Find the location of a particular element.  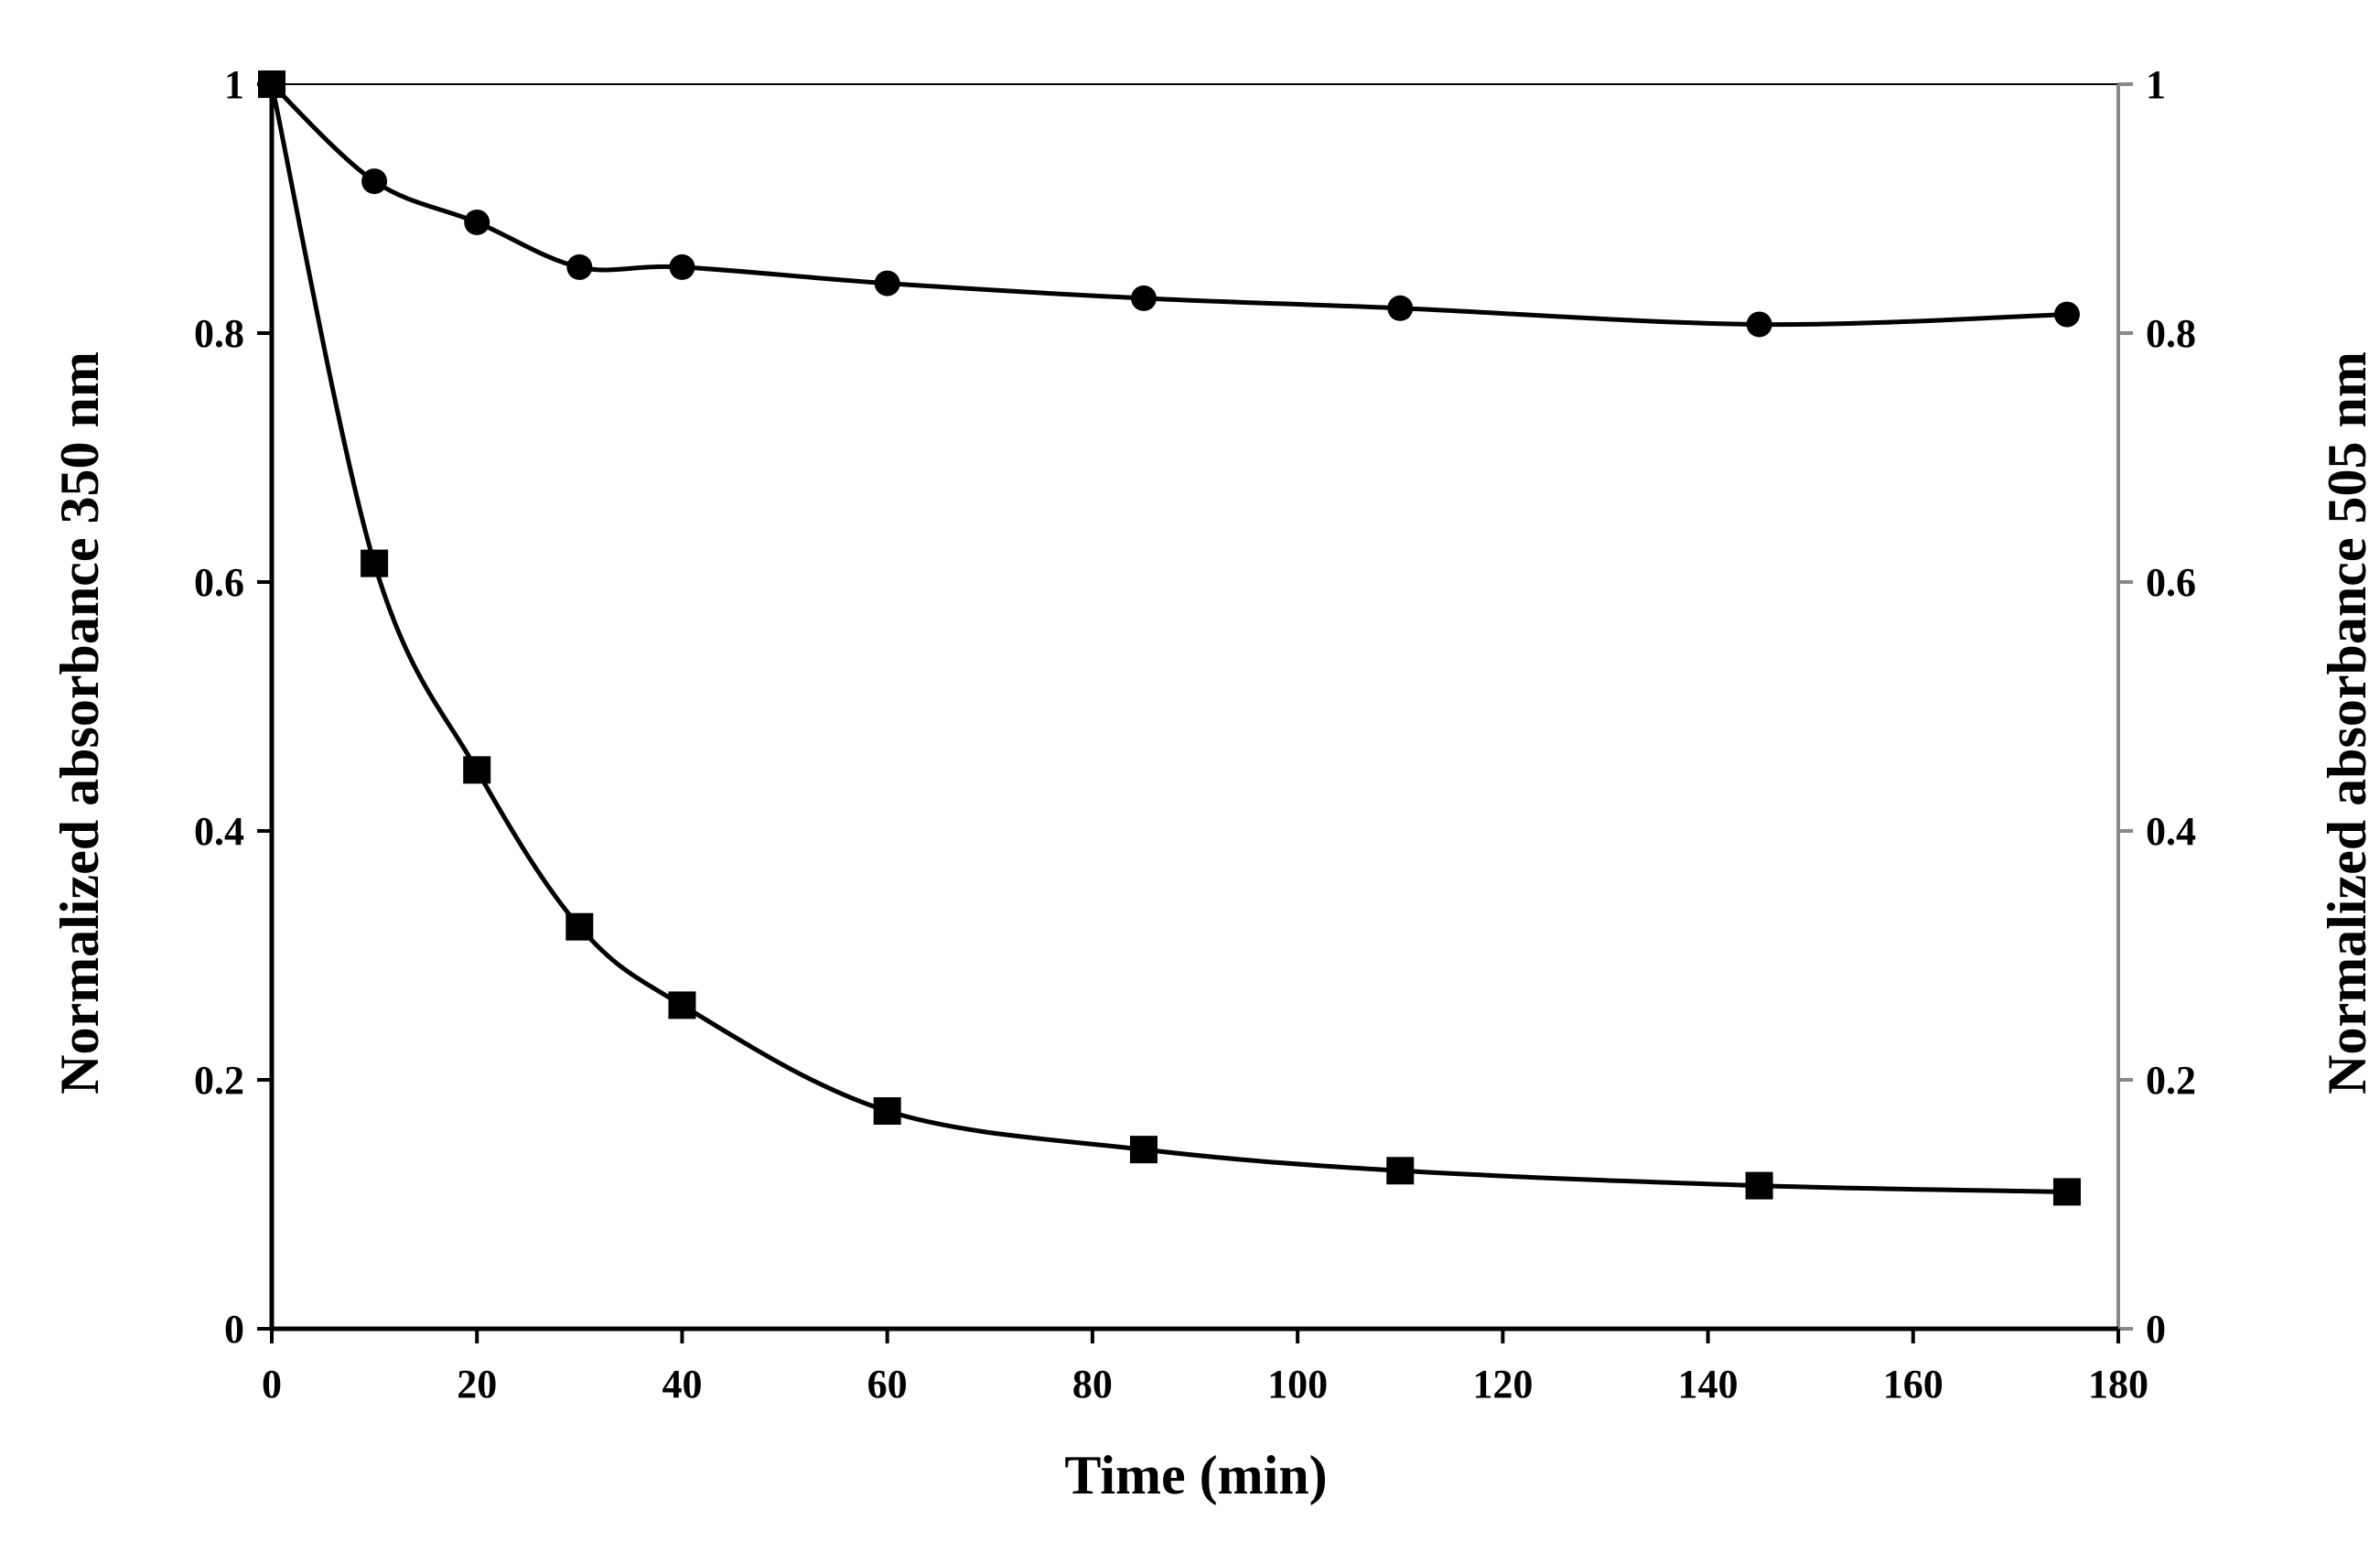

x-tick-label: 180 is located at coordinates (2118, 1384).